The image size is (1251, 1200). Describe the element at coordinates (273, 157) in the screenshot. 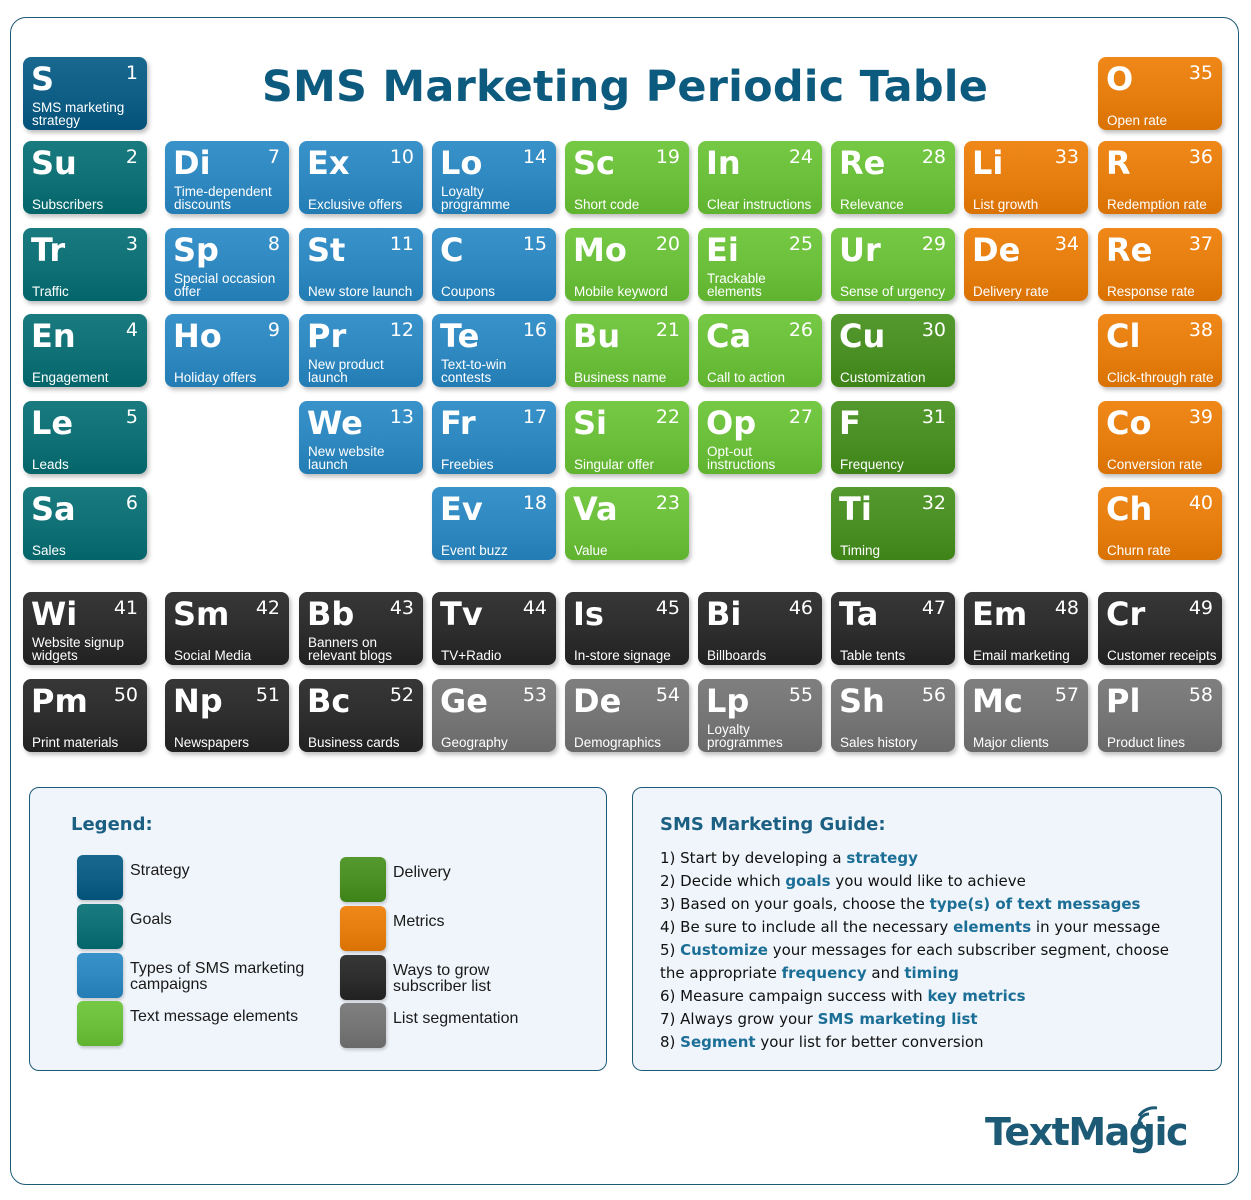

I see `element-number: 7` at that location.